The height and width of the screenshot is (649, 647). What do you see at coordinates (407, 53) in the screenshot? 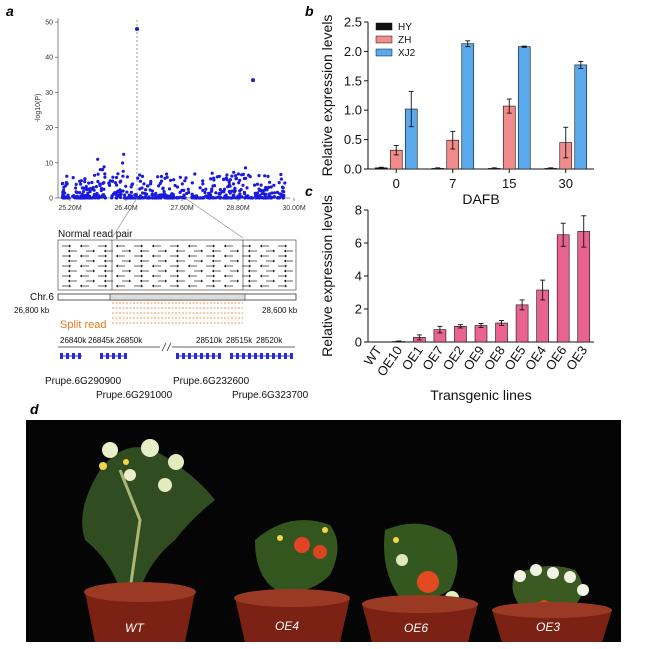
I see `legend-label-xj2: XJ2` at bounding box center [407, 53].